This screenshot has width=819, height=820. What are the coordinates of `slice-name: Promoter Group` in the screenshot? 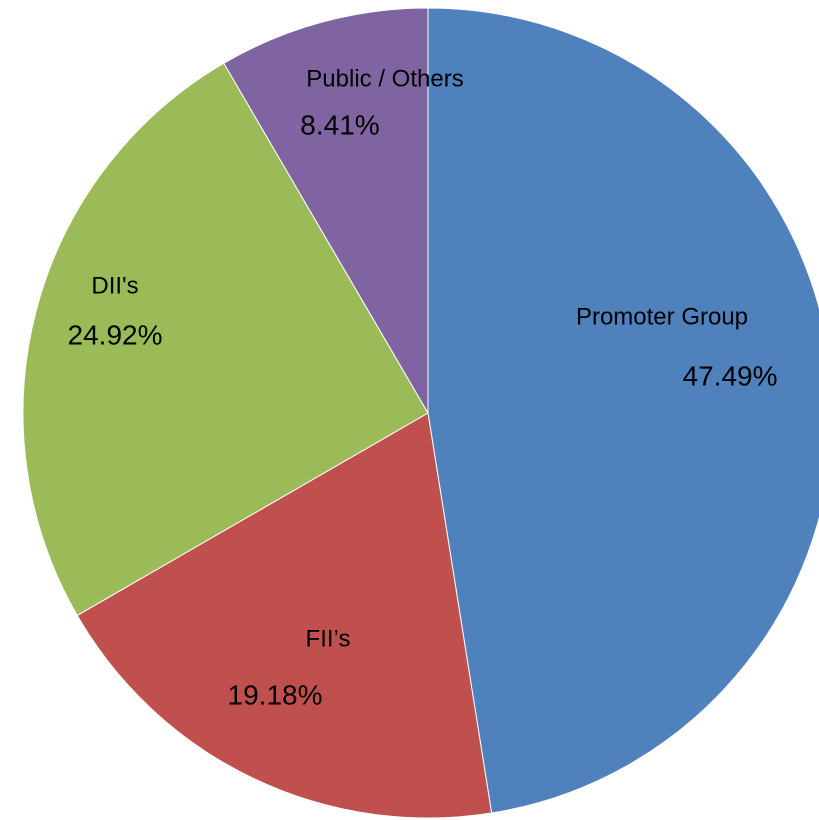 It's located at (662, 316).